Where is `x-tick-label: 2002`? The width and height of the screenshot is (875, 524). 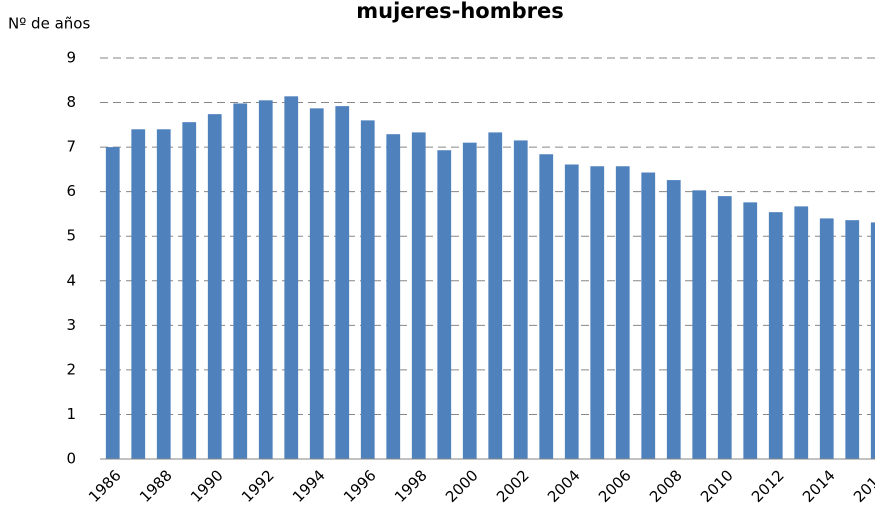
x-tick-label: 2002 is located at coordinates (513, 486).